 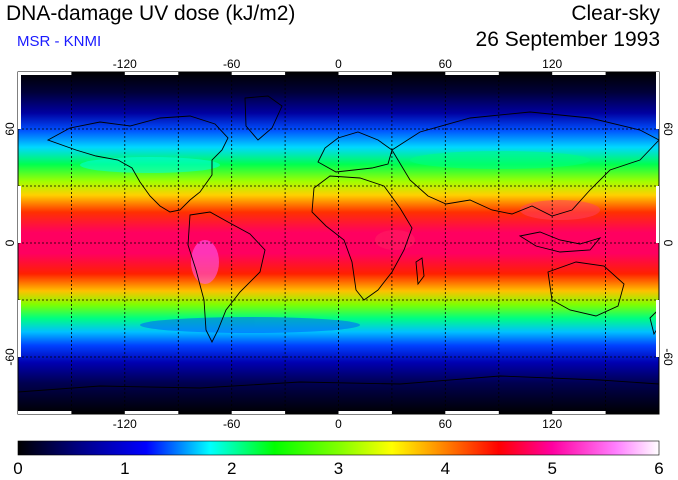 What do you see at coordinates (124, 468) in the screenshot?
I see `colorbar-tick-label: 1` at bounding box center [124, 468].